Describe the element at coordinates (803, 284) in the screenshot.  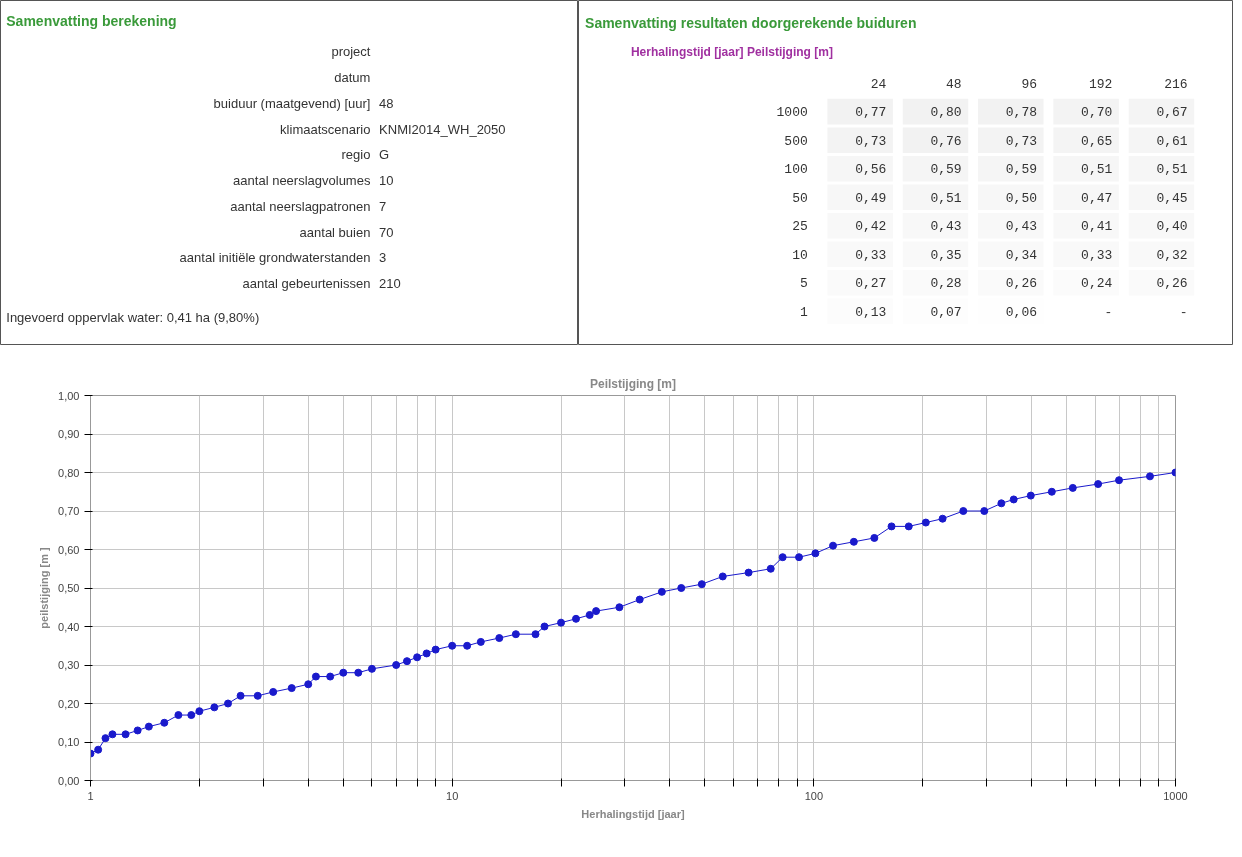
I see `y-tick-label: 5` at that location.